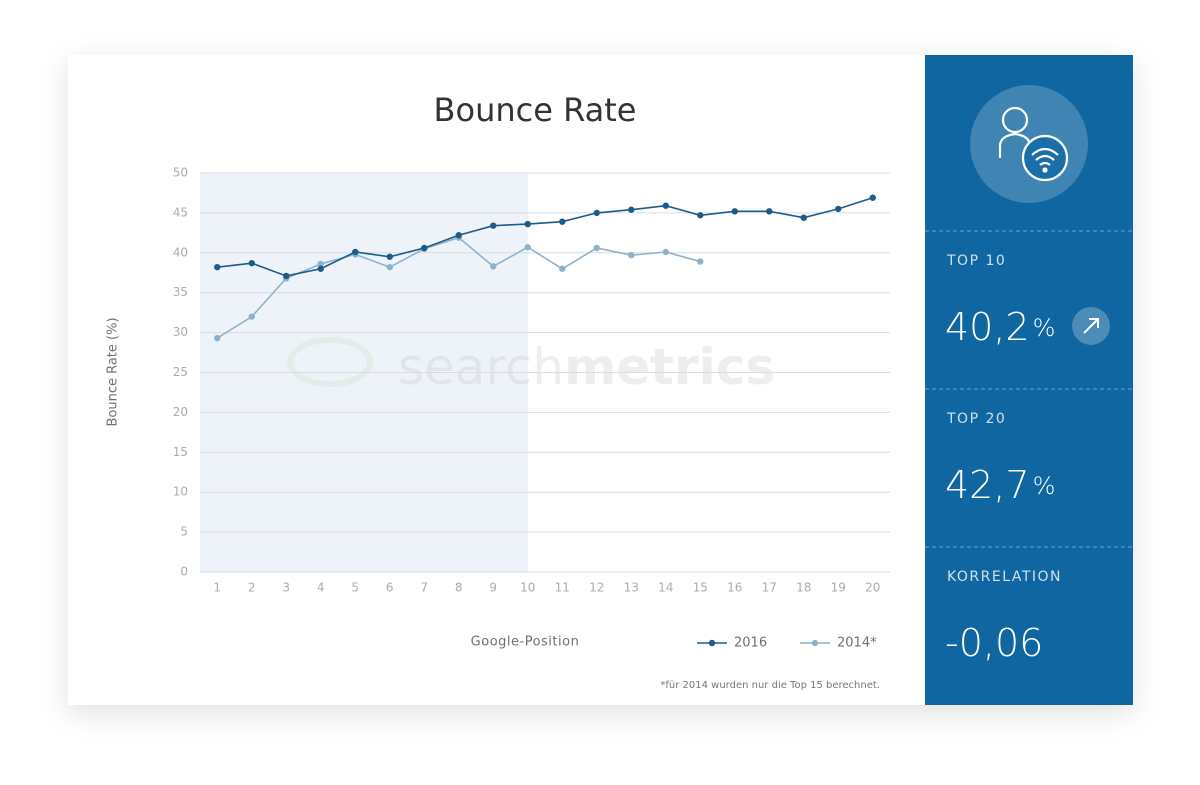  Describe the element at coordinates (180, 292) in the screenshot. I see `y-tick-label: 35` at that location.